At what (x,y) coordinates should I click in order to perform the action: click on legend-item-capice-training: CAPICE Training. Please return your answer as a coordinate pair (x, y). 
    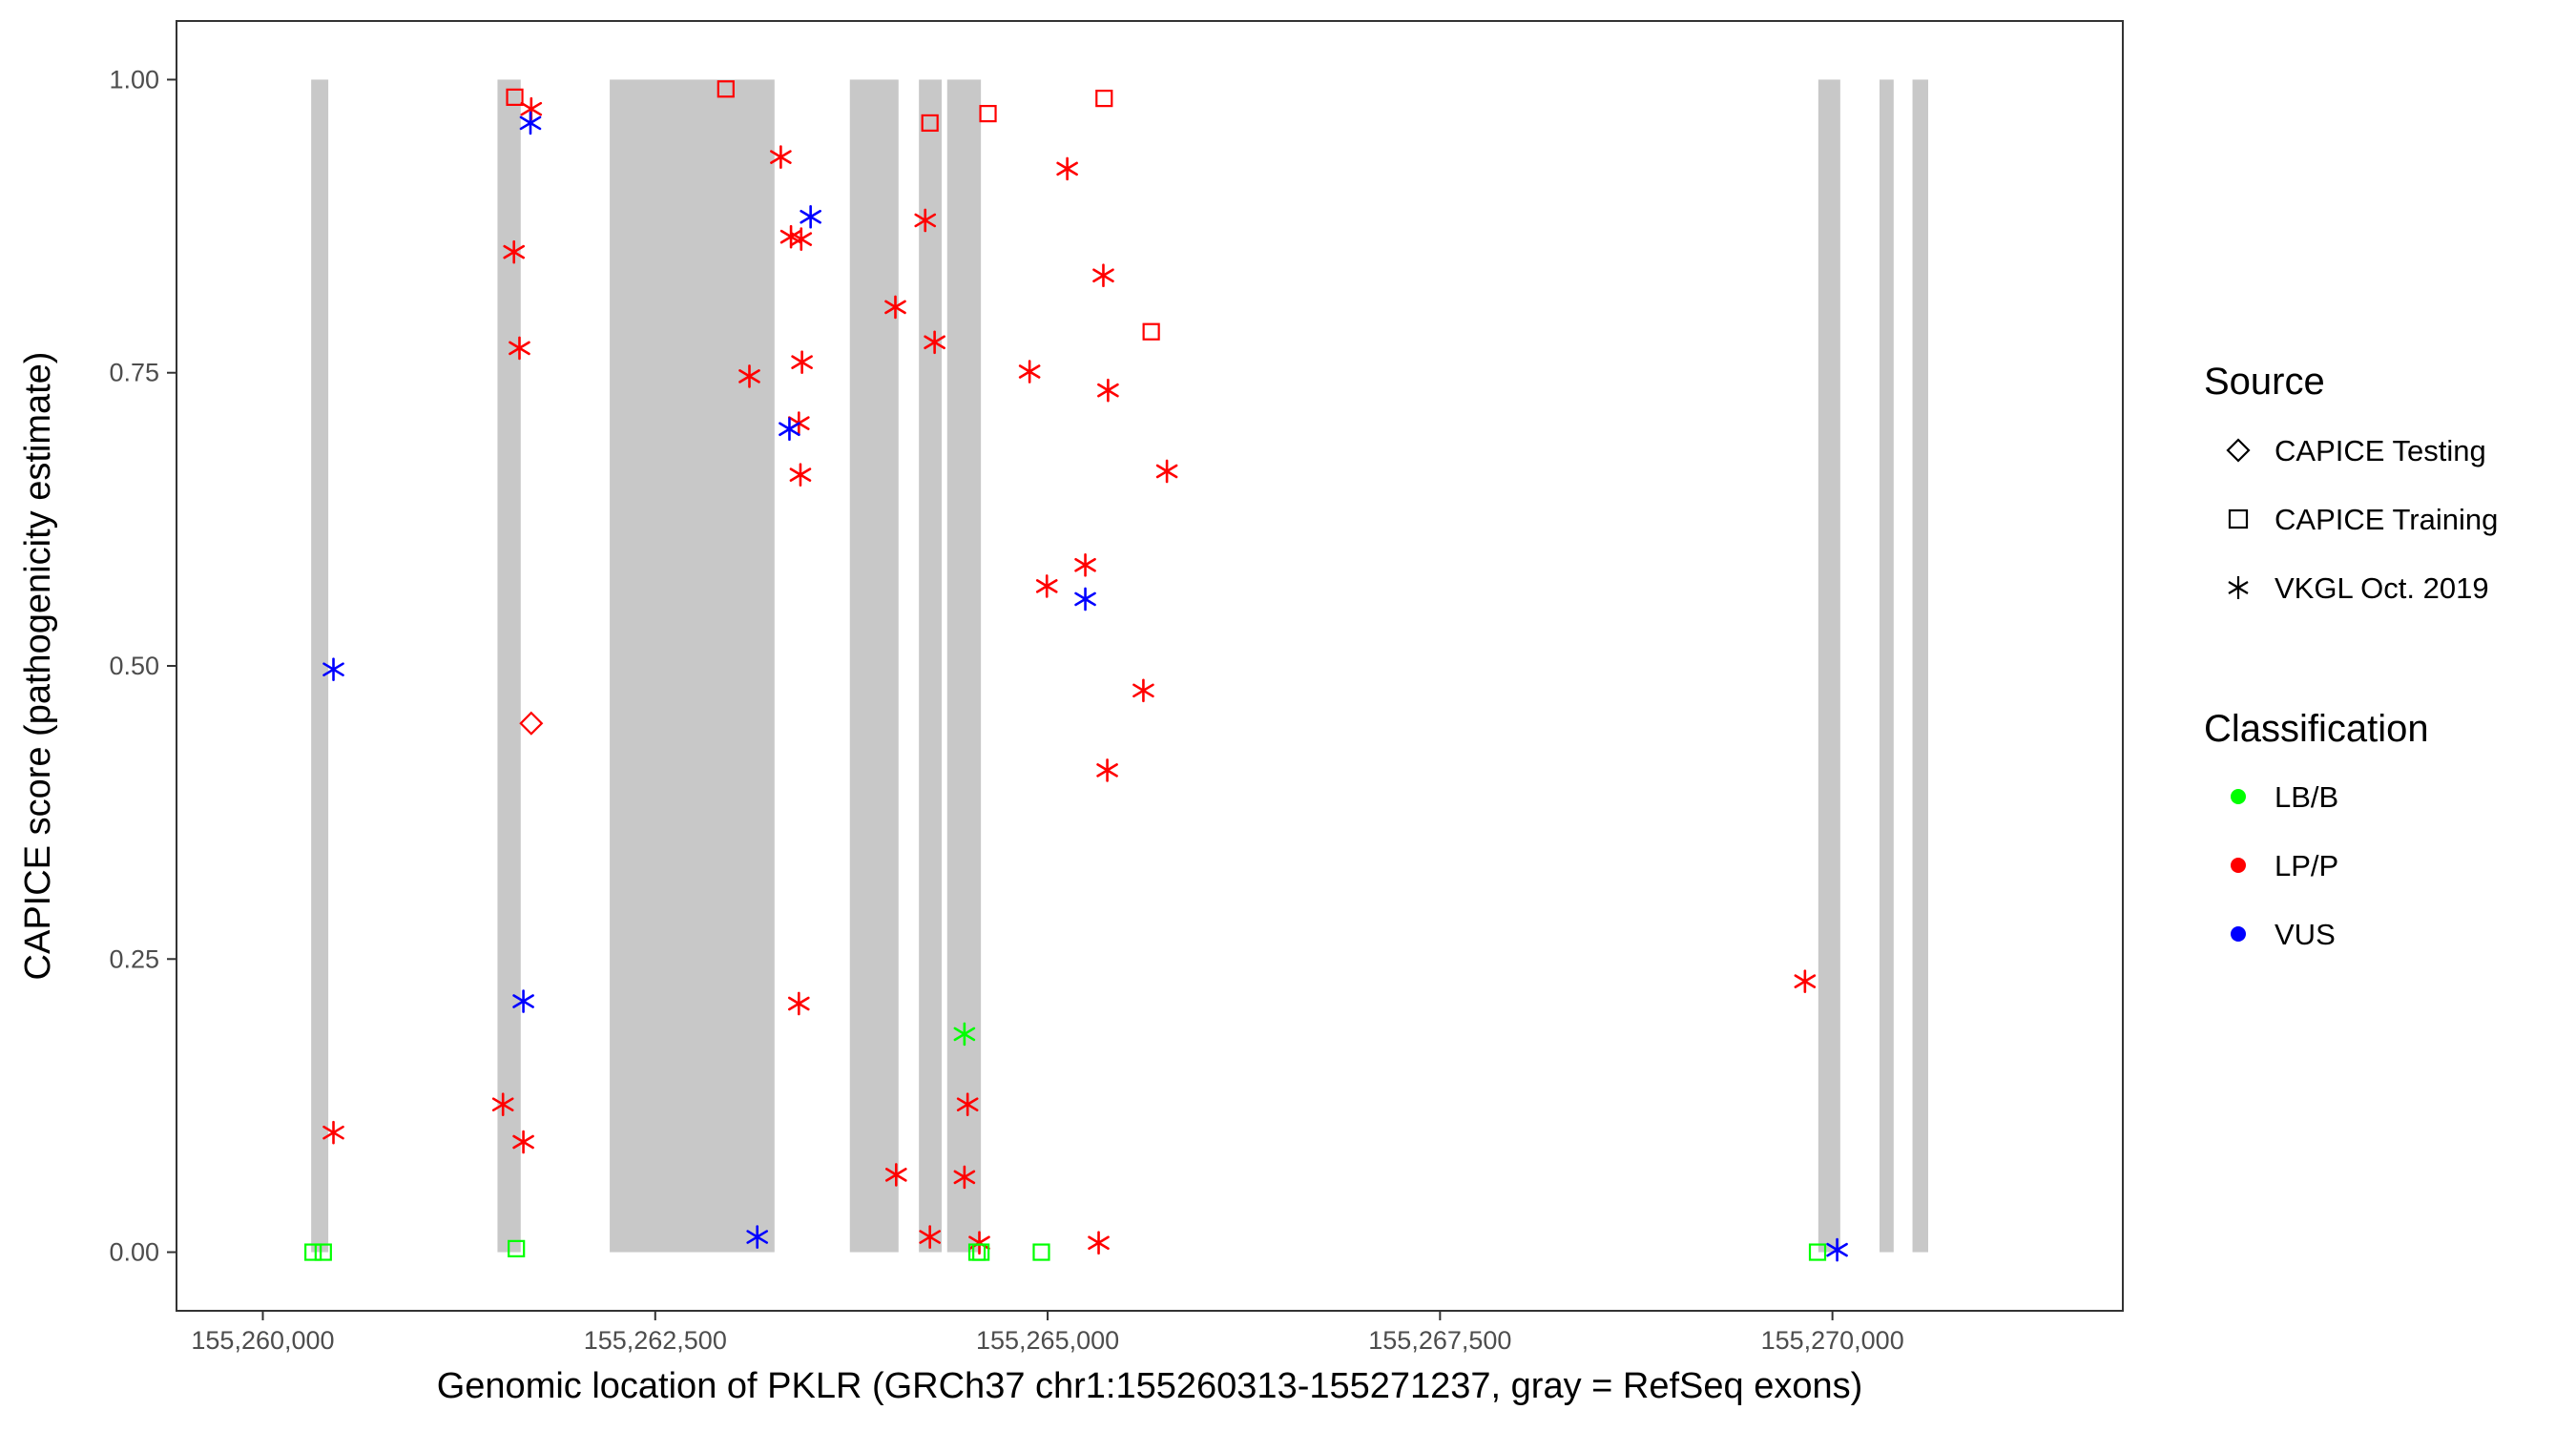
    Looking at the image, I should click on (2363, 519).